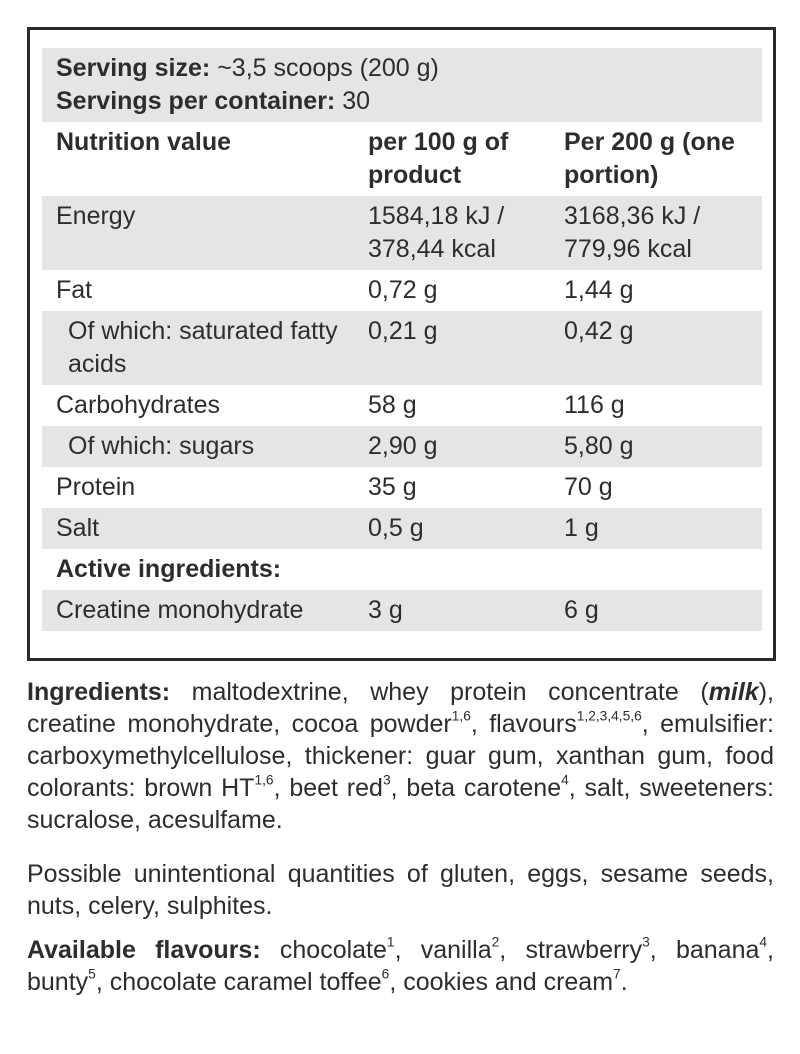 The width and height of the screenshot is (800, 1054). Describe the element at coordinates (409, 101) in the screenshot. I see `servings: Servings per container: 30` at that location.